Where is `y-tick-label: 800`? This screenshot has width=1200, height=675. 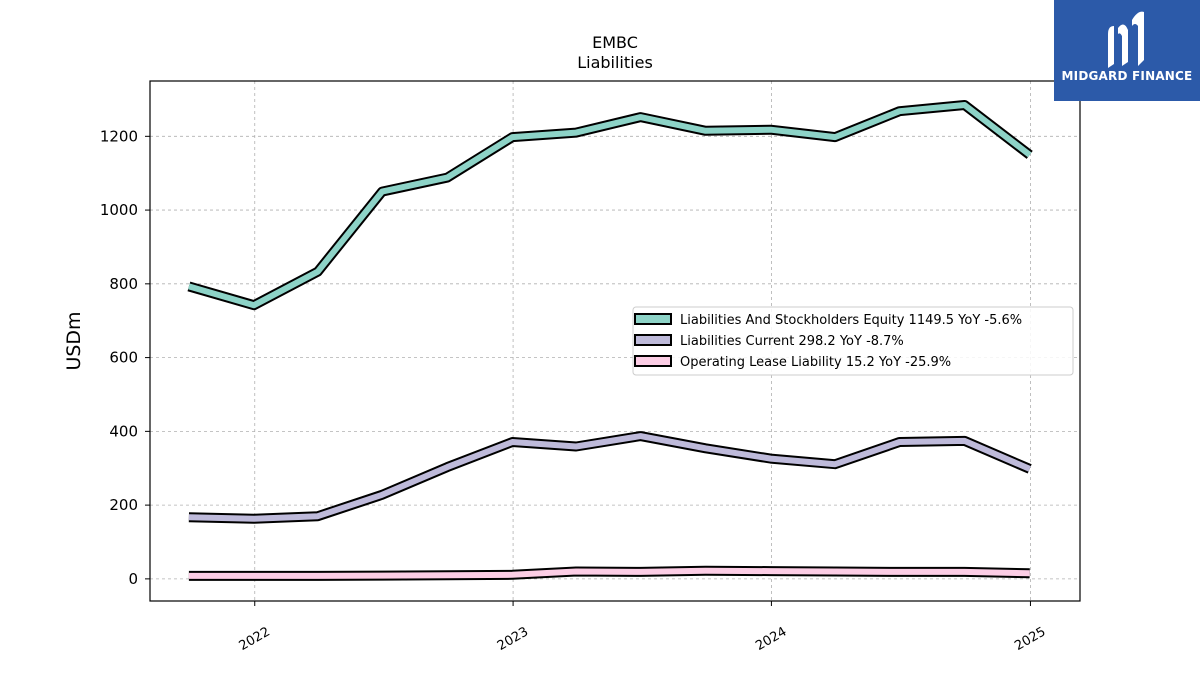 y-tick-label: 800 is located at coordinates (123, 284).